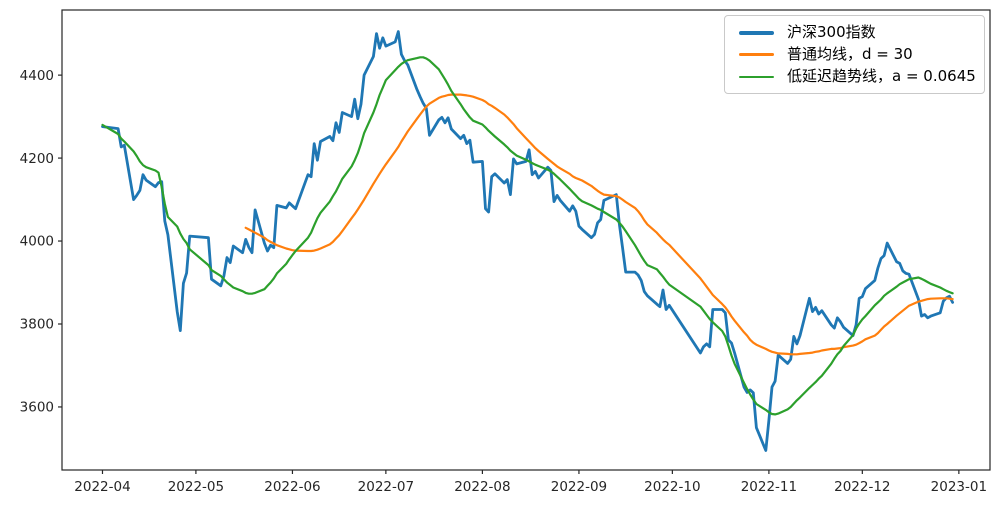 Image resolution: width=1002 pixels, height=510 pixels. Describe the element at coordinates (850, 54) in the screenshot. I see `legend-label-moving-average: 普通均线，d = 30` at that location.